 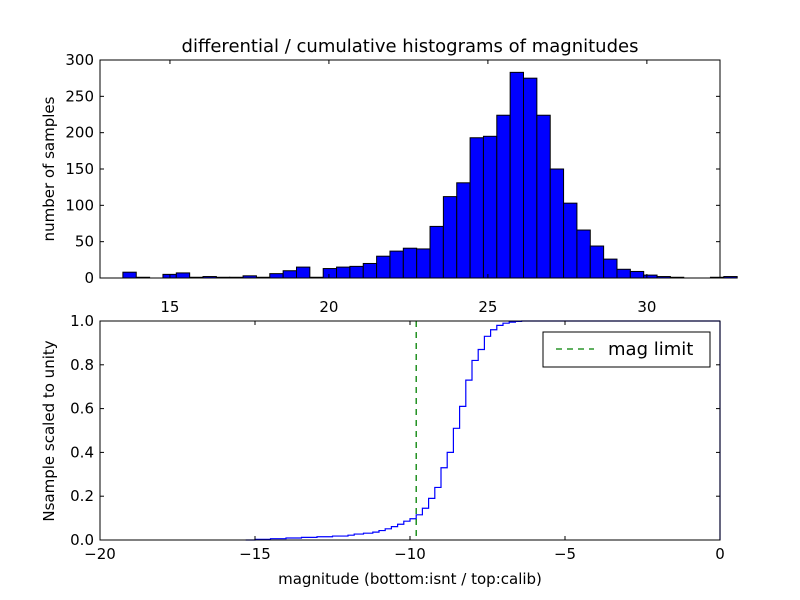 I want to click on top-x-tick-label: 25, so click(x=487, y=307).